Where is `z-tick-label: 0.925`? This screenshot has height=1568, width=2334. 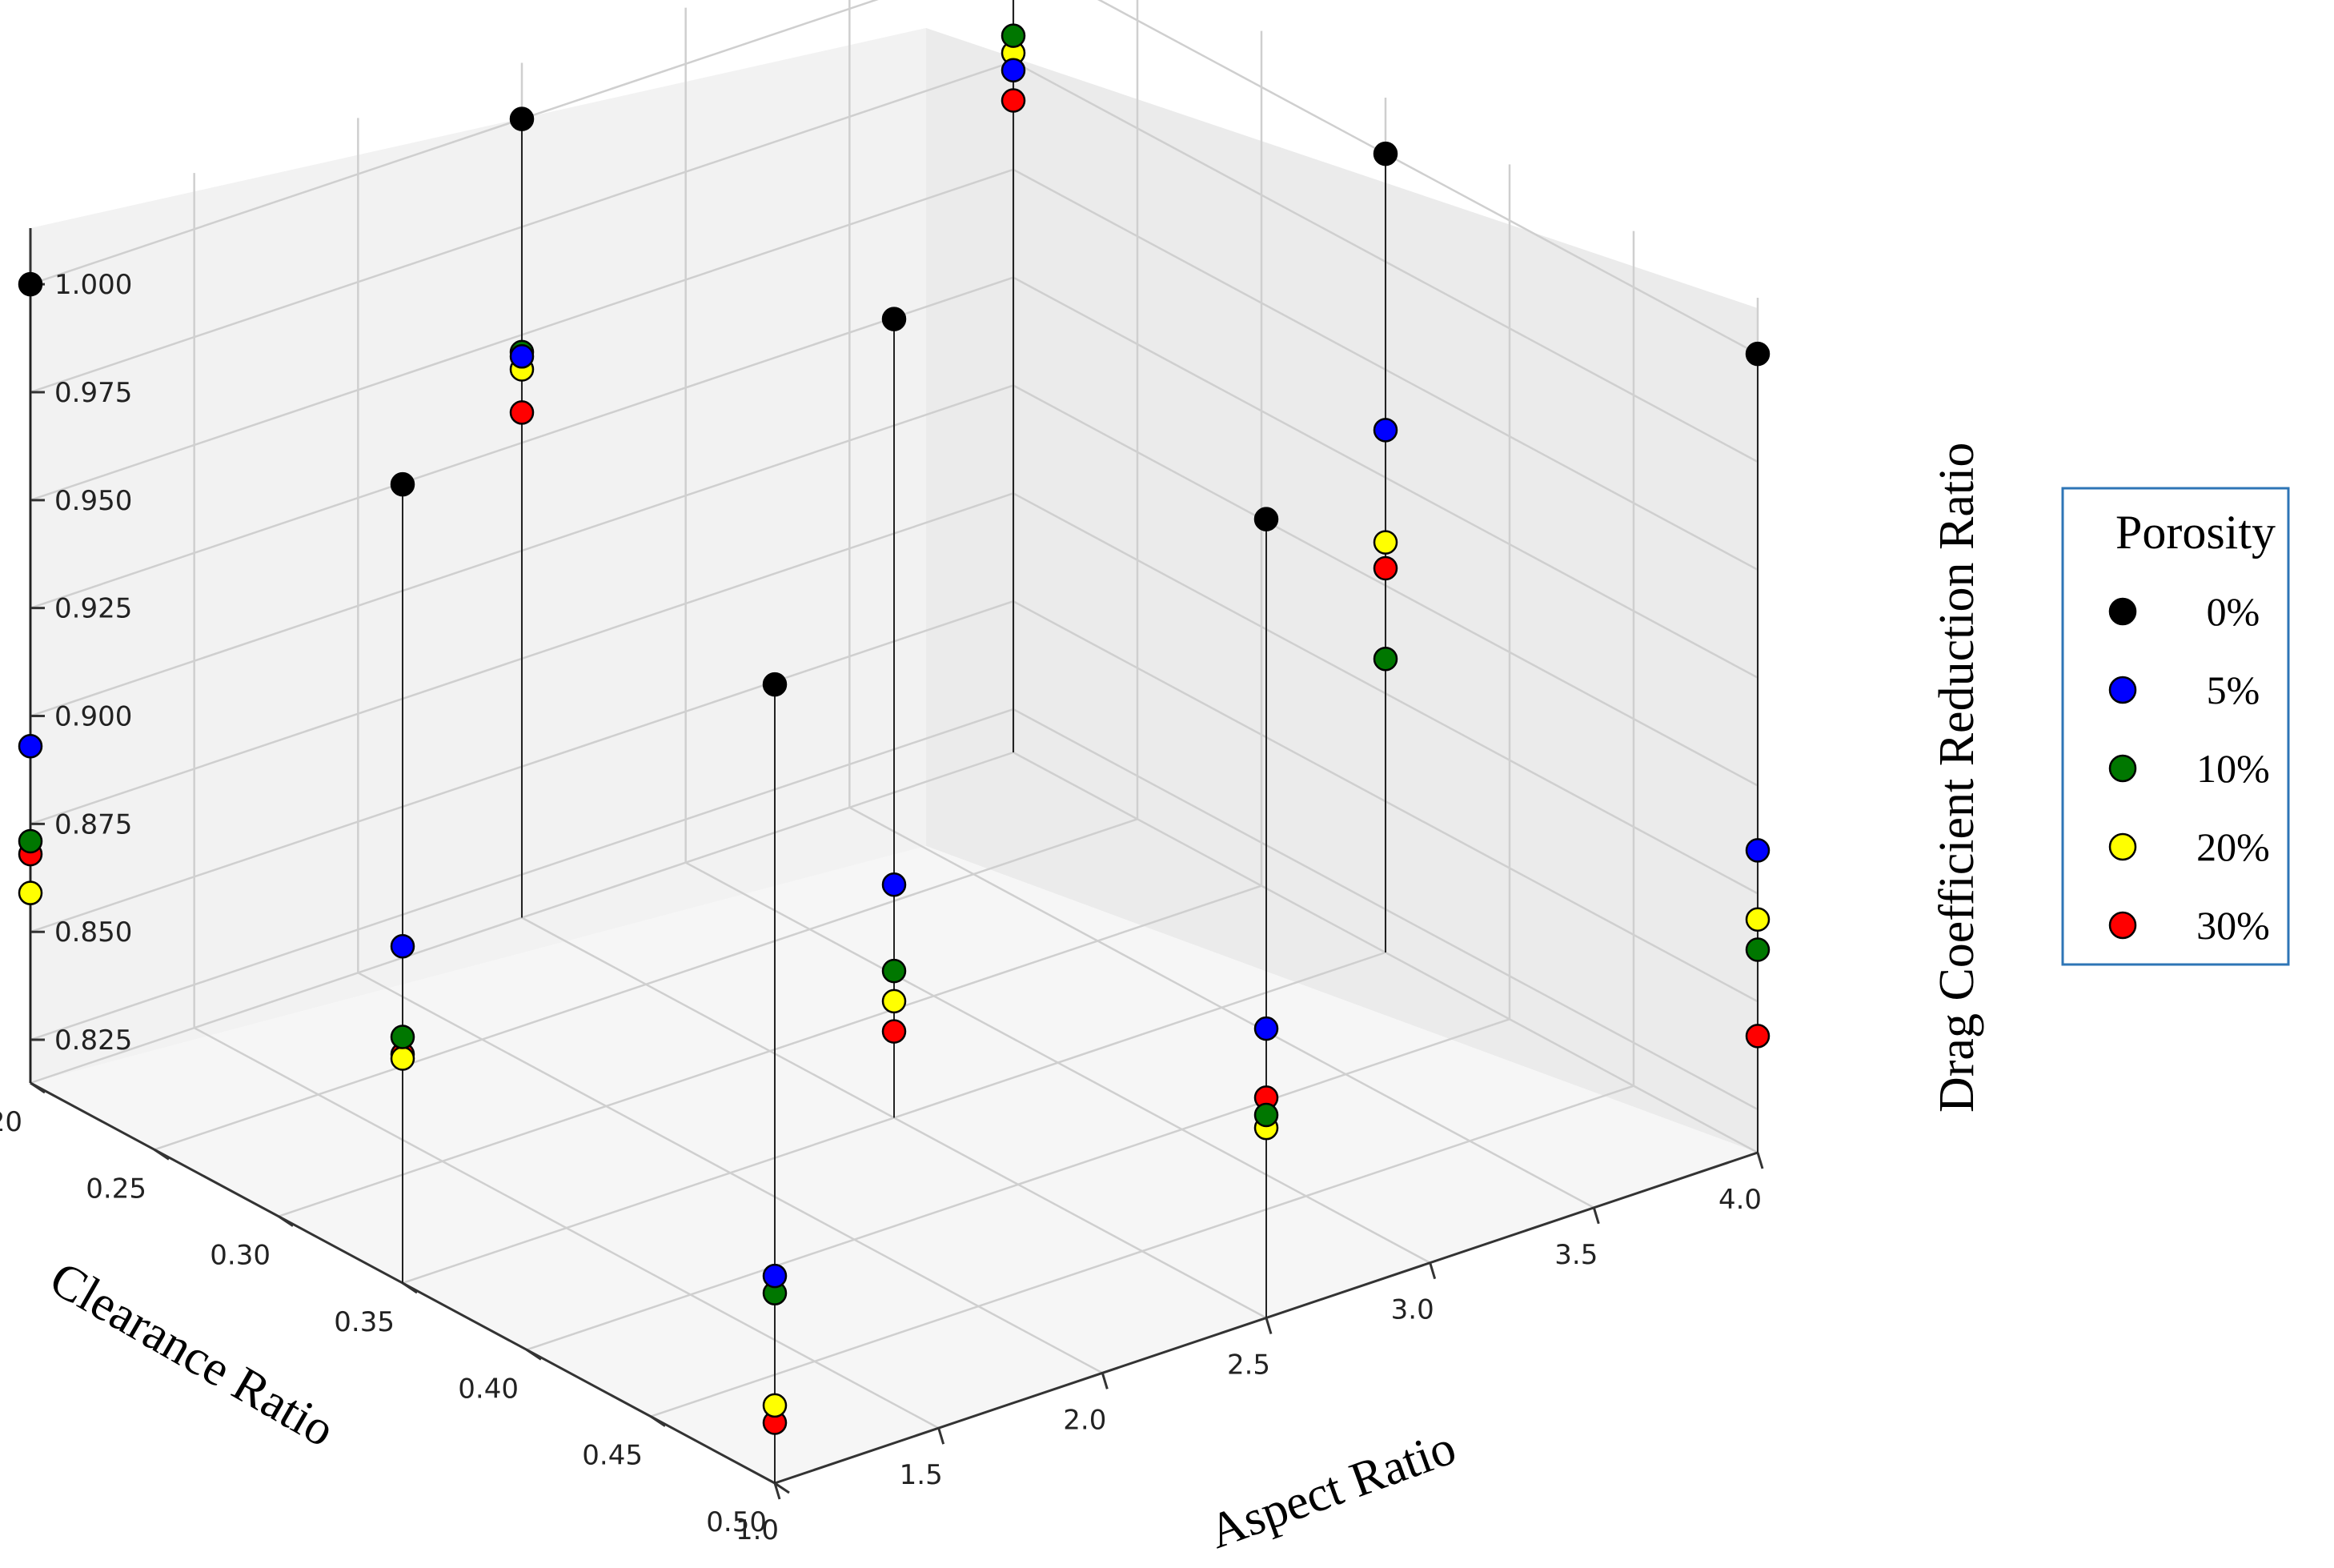
z-tick-label: 0.925 is located at coordinates (93, 609).